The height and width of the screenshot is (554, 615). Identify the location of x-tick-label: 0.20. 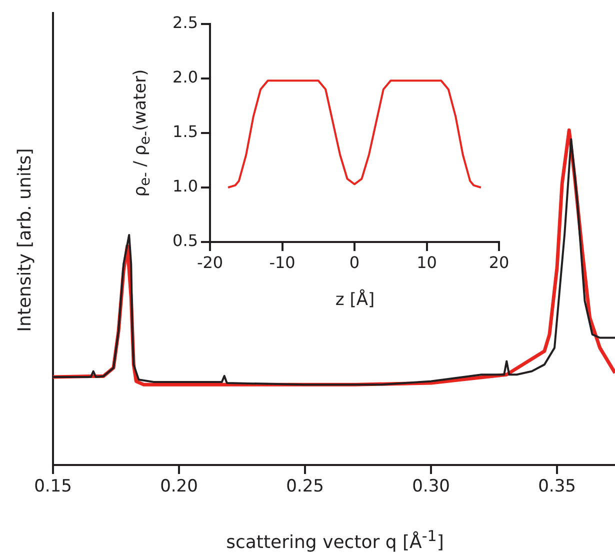
(179, 486).